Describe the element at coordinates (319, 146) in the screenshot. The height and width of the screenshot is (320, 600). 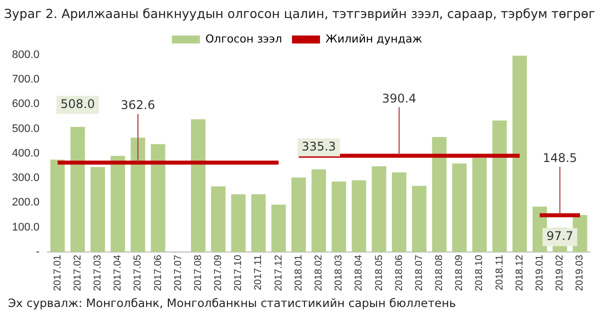
I see `data-label: 335.3` at that location.